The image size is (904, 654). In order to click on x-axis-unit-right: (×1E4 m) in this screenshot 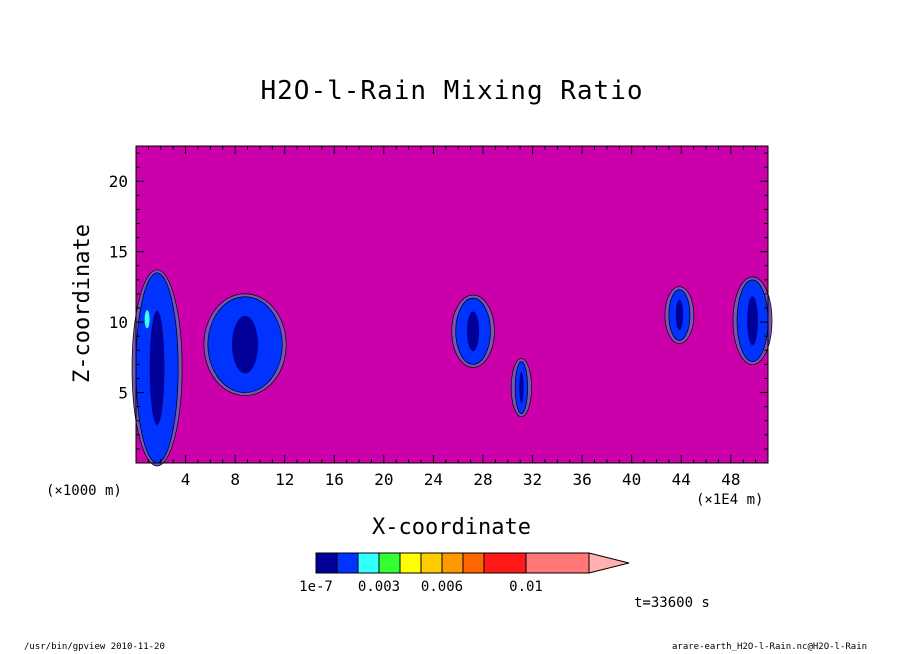, I will do `click(730, 500)`.